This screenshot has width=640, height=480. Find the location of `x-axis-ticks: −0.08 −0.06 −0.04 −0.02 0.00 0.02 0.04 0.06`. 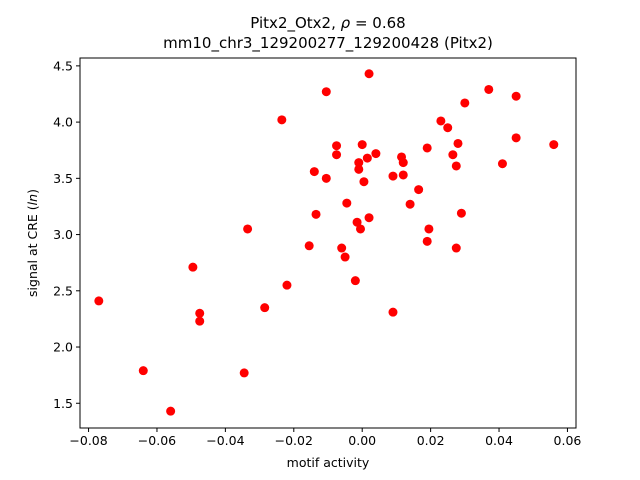

x-axis-ticks: −0.08 −0.06 −0.04 −0.02 0.00 0.02 0.04 0.06 is located at coordinates (325, 438).